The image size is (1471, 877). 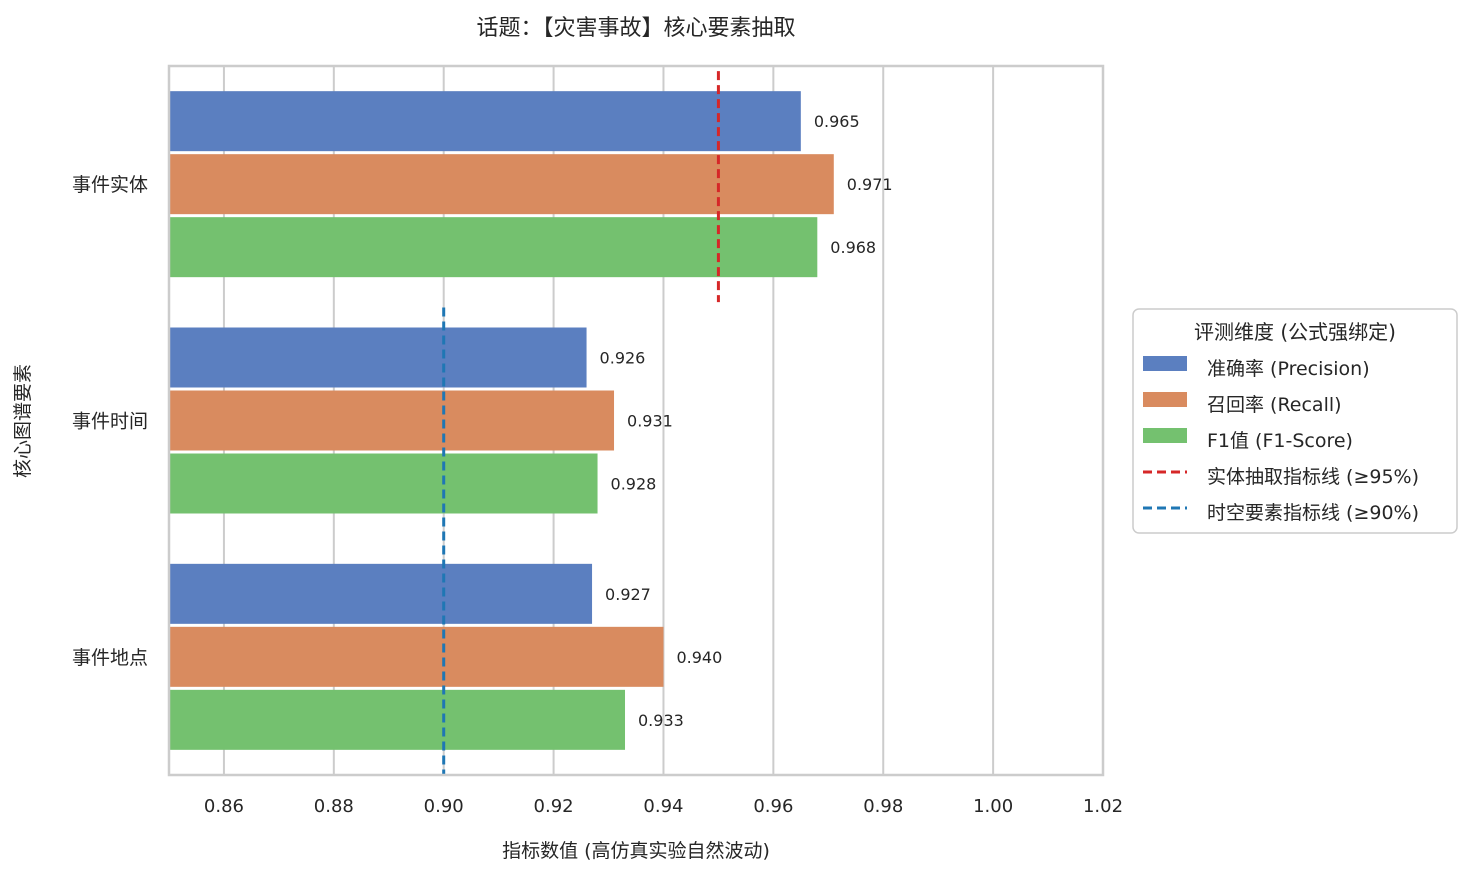 I want to click on x-tick-label: 0.86, so click(x=224, y=806).